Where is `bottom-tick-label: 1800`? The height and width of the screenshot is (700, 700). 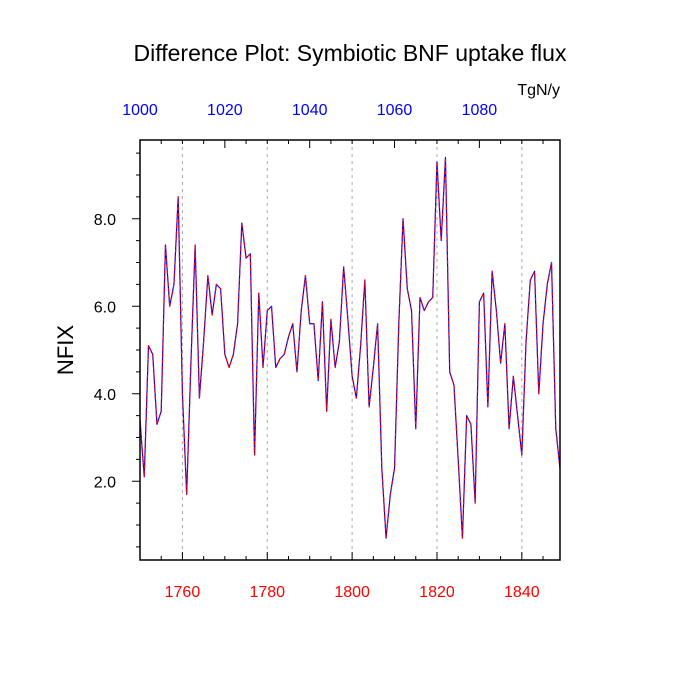
bottom-tick-label: 1800 is located at coordinates (352, 592).